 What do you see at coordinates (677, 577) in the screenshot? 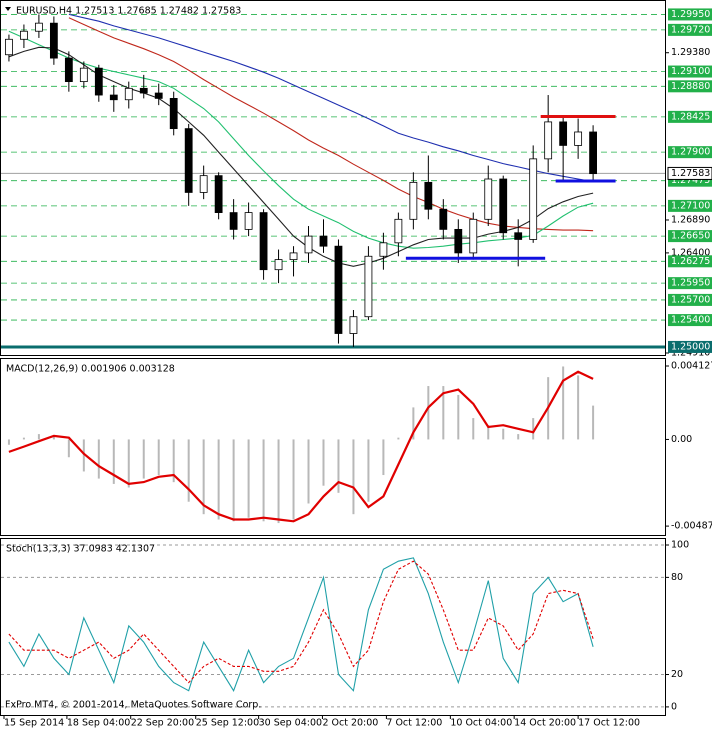
I see `y-tick-label: 80` at bounding box center [677, 577].